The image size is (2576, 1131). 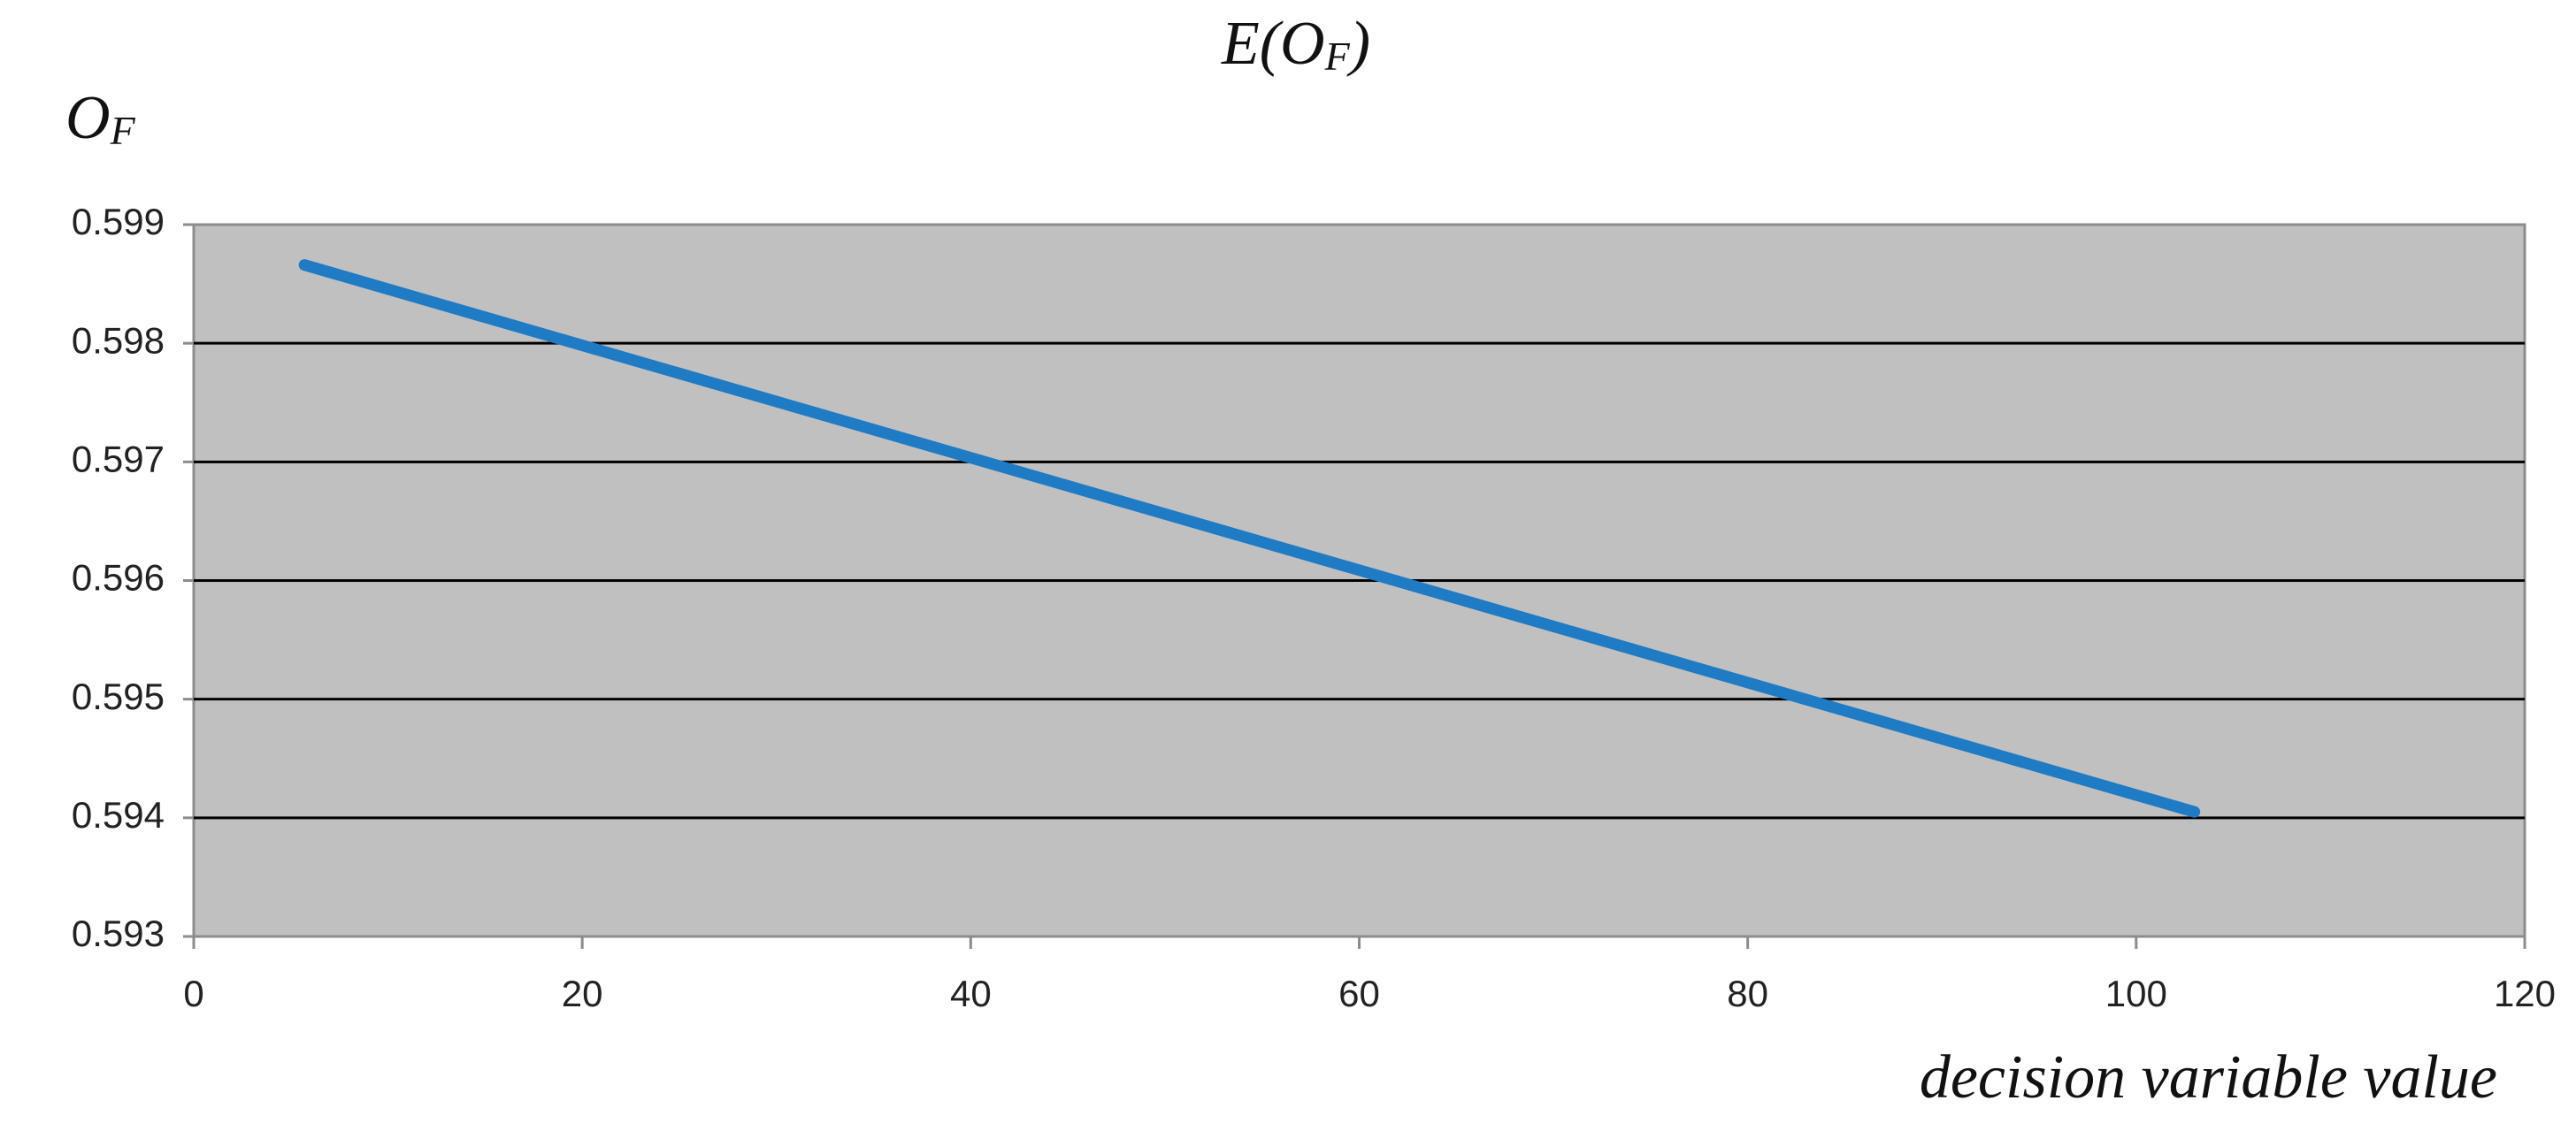 I want to click on y-axis-label: OF, so click(x=100, y=118).